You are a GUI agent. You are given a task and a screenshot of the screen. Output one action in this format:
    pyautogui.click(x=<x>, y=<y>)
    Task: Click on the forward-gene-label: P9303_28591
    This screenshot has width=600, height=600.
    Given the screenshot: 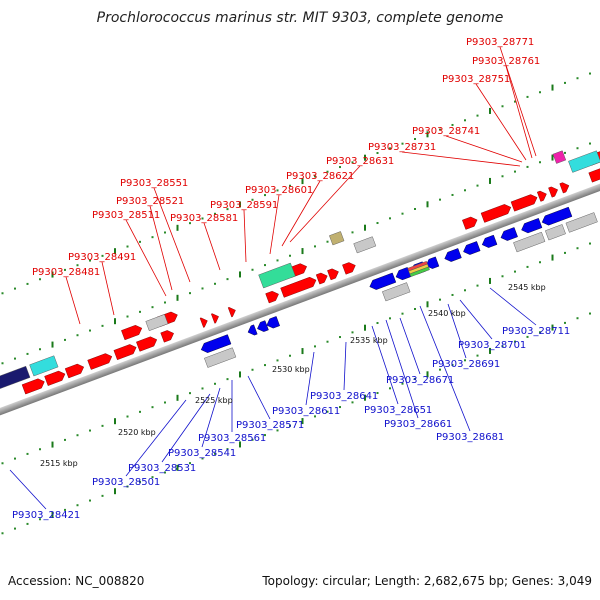 What is the action you would take?
    pyautogui.click(x=244, y=205)
    